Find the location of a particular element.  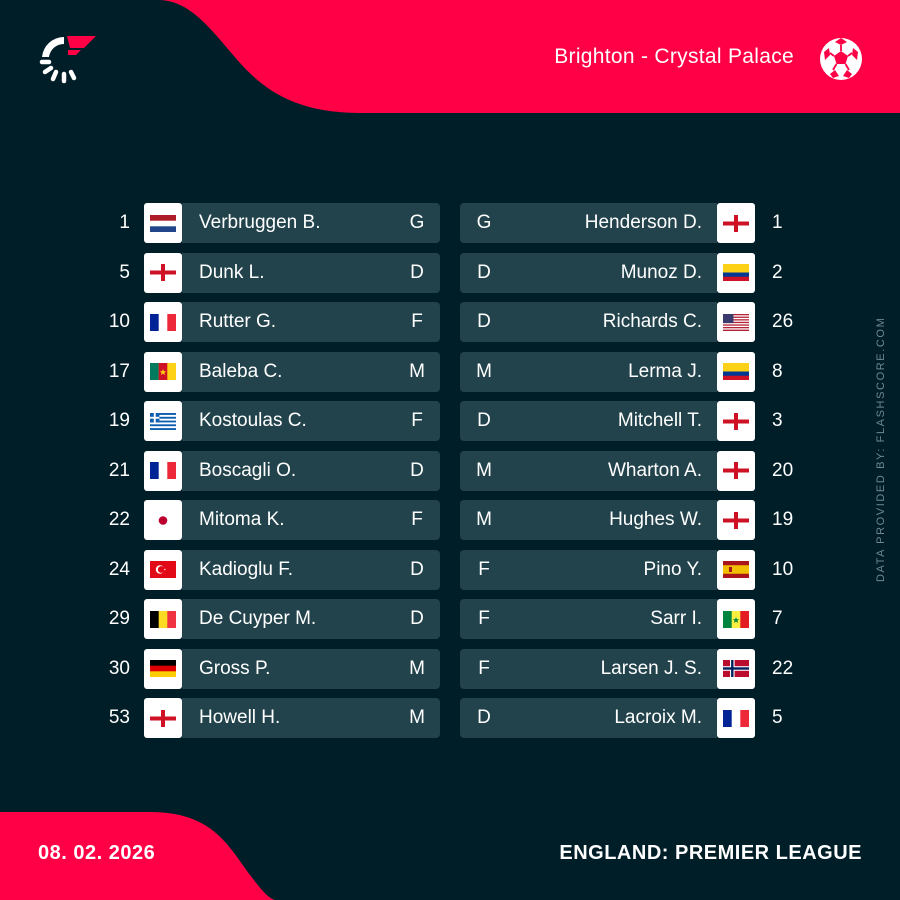

belgium-flag-icon is located at coordinates (163, 619).